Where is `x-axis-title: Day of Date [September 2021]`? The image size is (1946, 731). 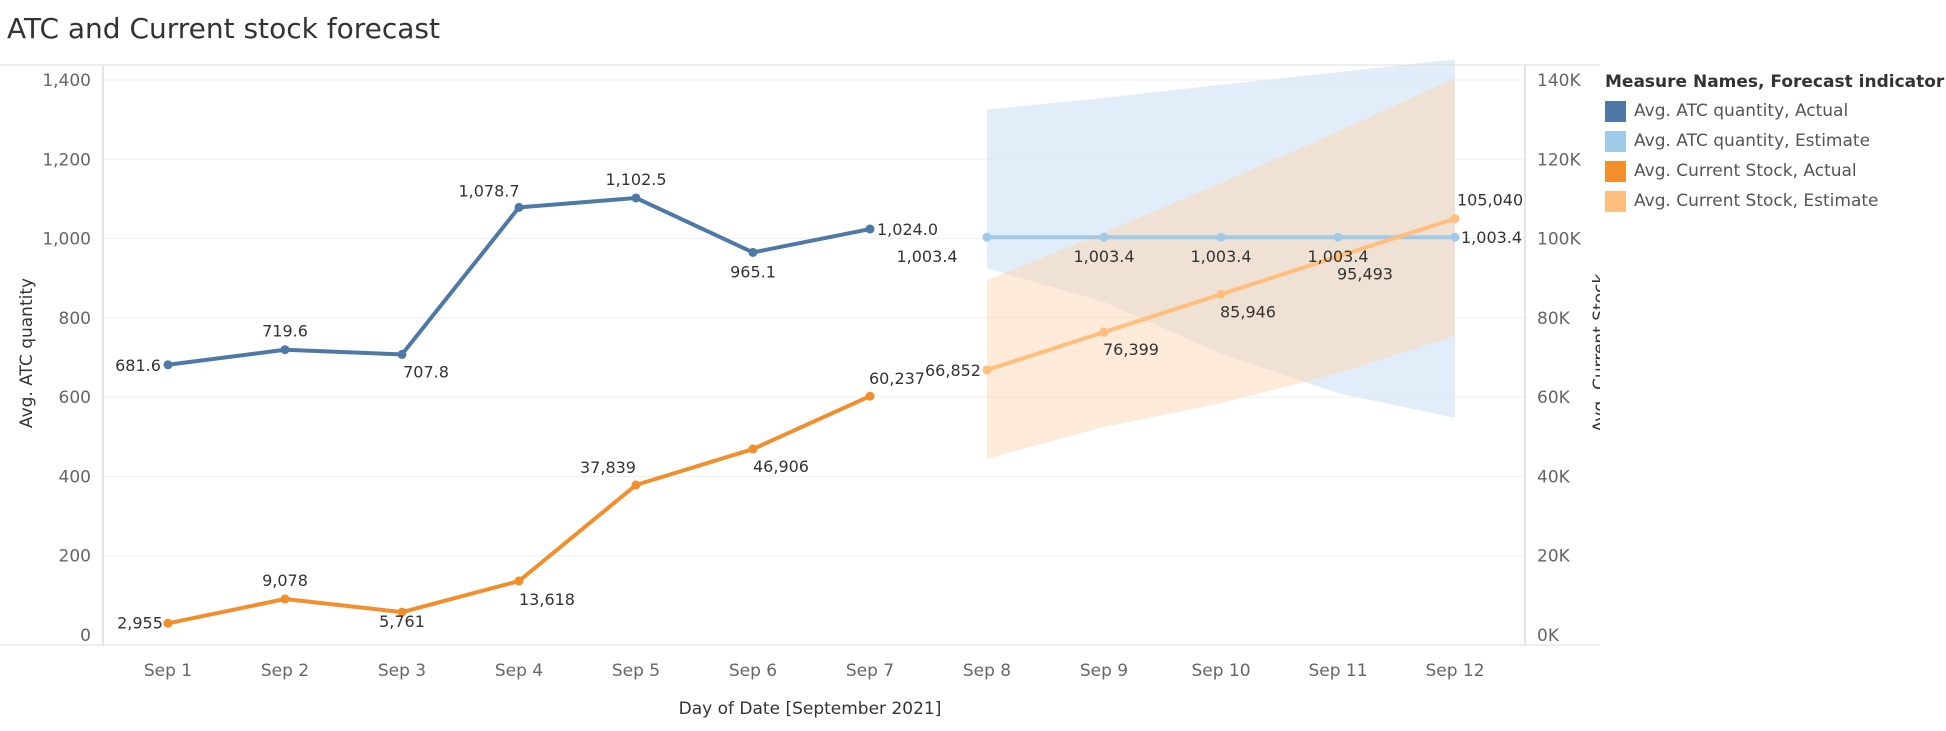 x-axis-title: Day of Date [September 2021] is located at coordinates (810, 709).